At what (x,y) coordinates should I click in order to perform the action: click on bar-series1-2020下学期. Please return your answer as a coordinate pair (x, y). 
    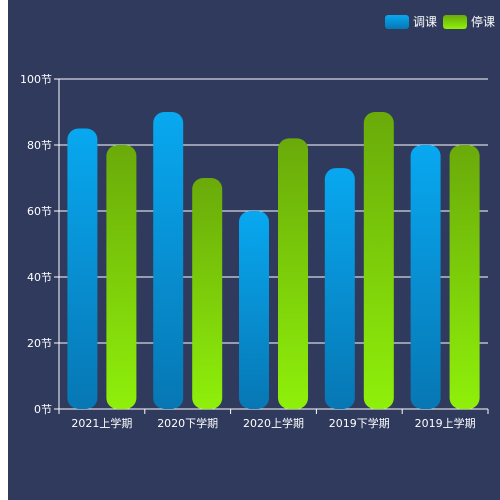
    Looking at the image, I should click on (168, 260).